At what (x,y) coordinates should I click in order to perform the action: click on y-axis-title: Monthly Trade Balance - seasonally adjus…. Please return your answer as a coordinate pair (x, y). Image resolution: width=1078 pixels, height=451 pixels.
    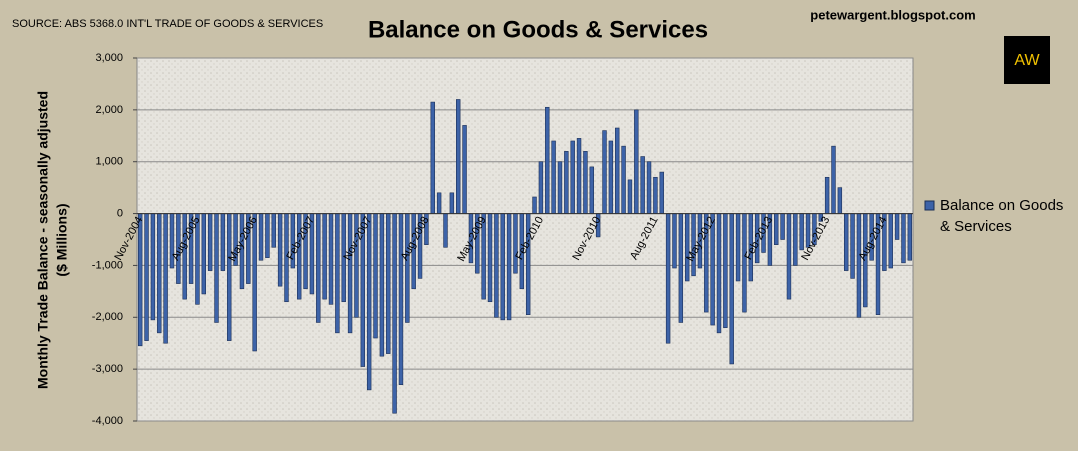
    Looking at the image, I should click on (43, 240).